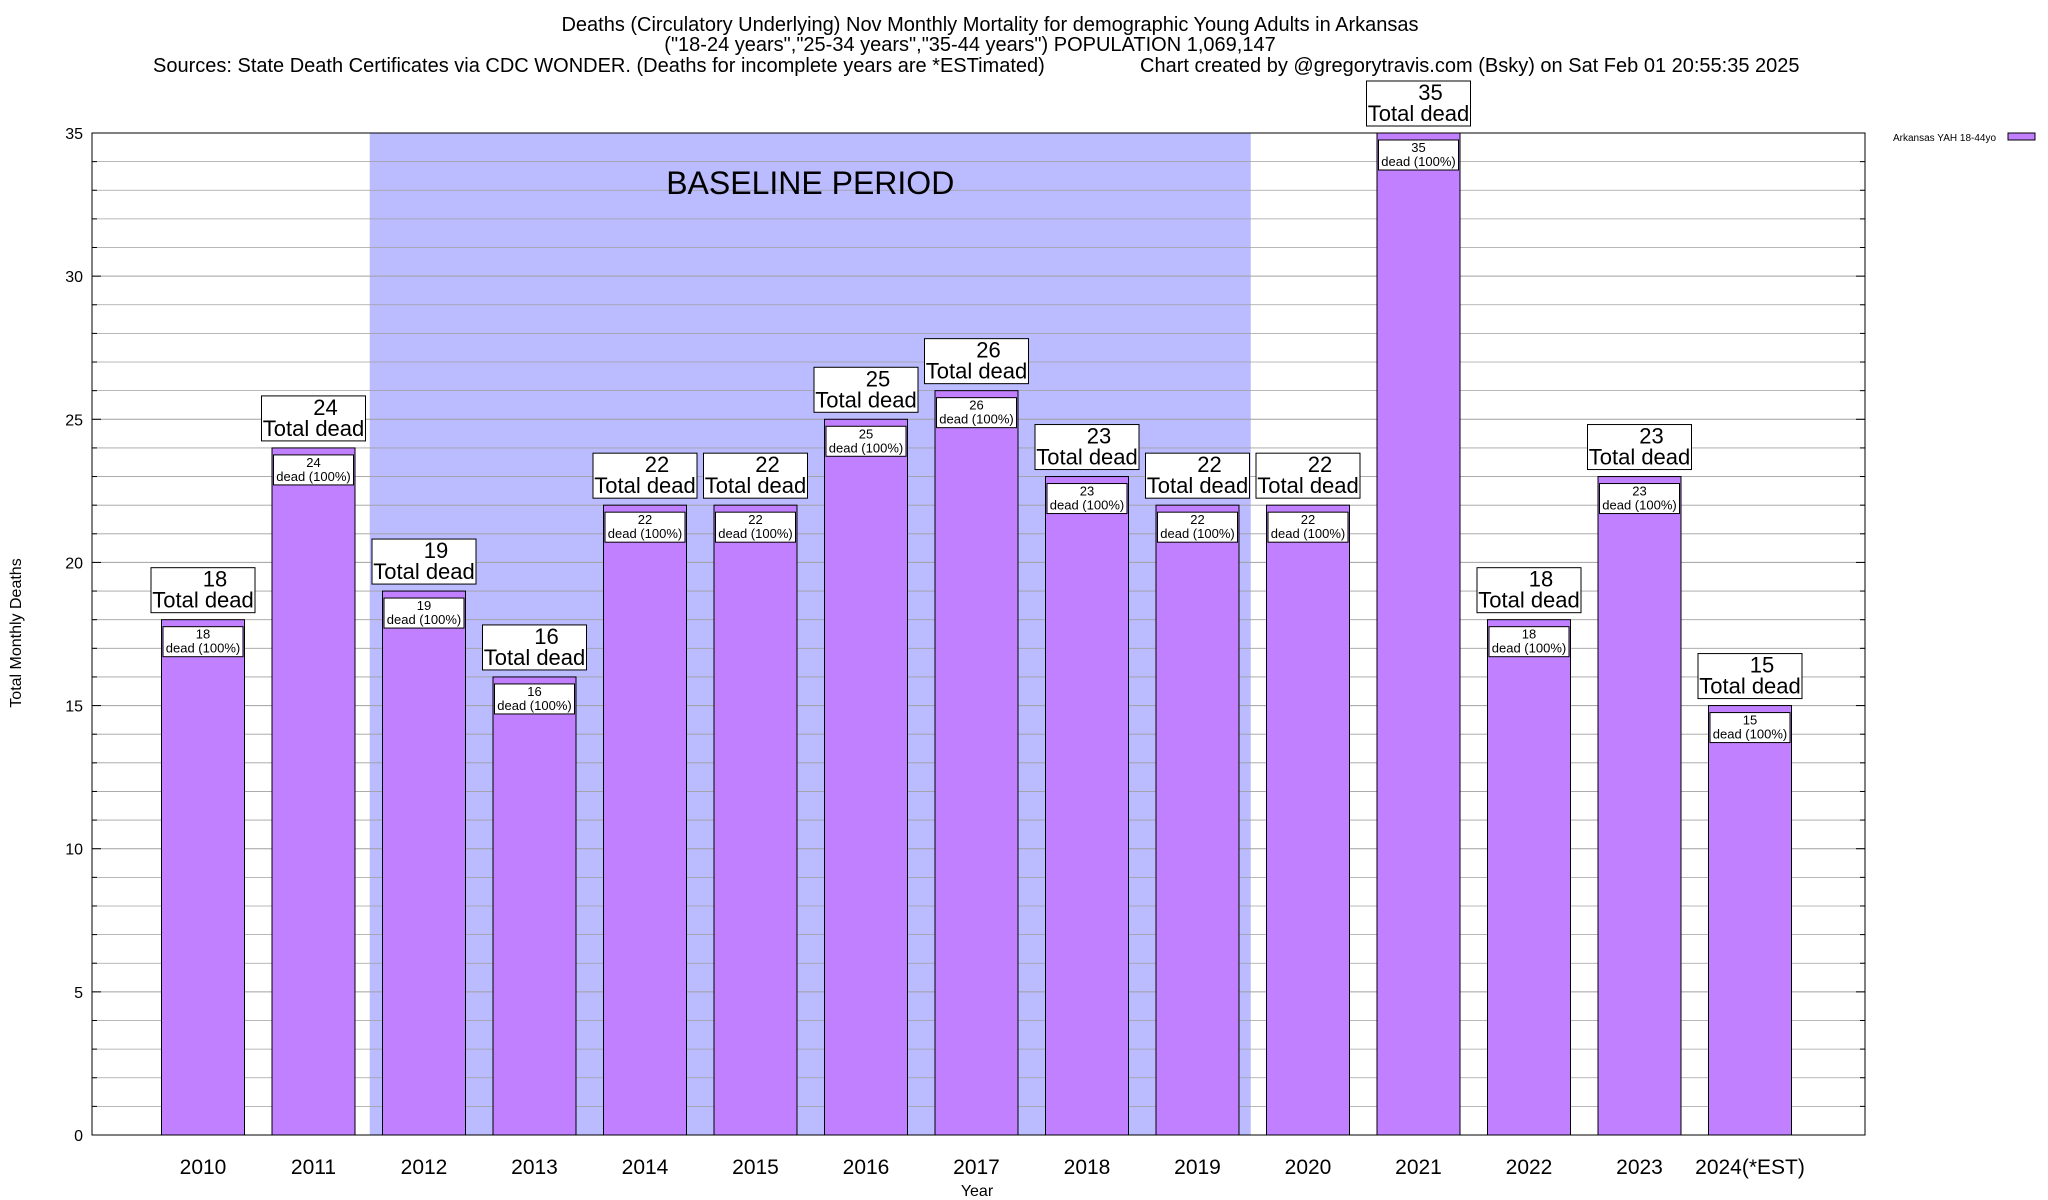 This screenshot has height=1200, width=2048. I want to click on x-tick-label: 2013, so click(534, 1167).